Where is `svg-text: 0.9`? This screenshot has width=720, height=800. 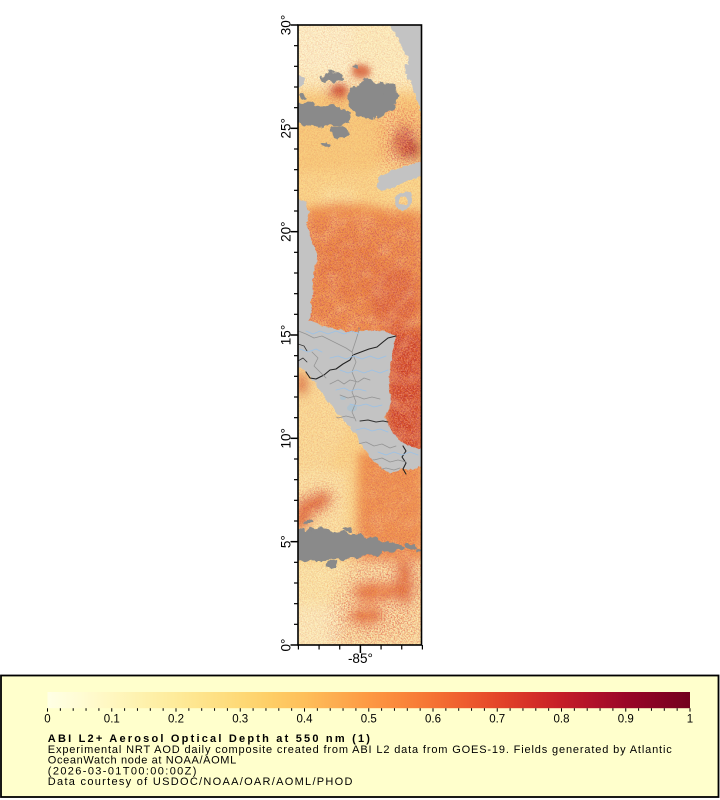
svg-text: 0.9 is located at coordinates (626, 720).